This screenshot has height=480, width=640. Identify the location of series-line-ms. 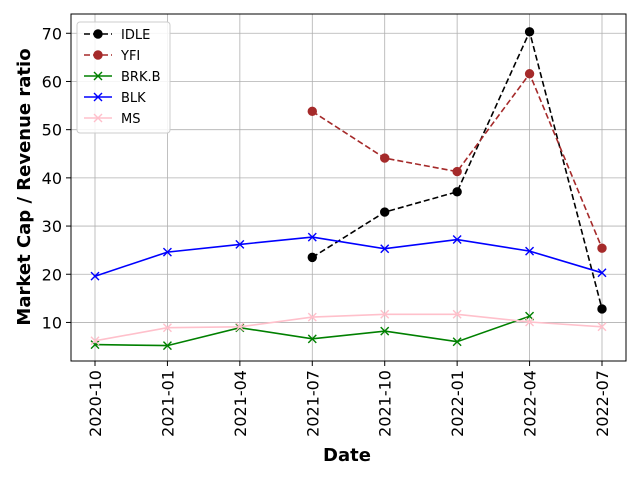
(348, 327).